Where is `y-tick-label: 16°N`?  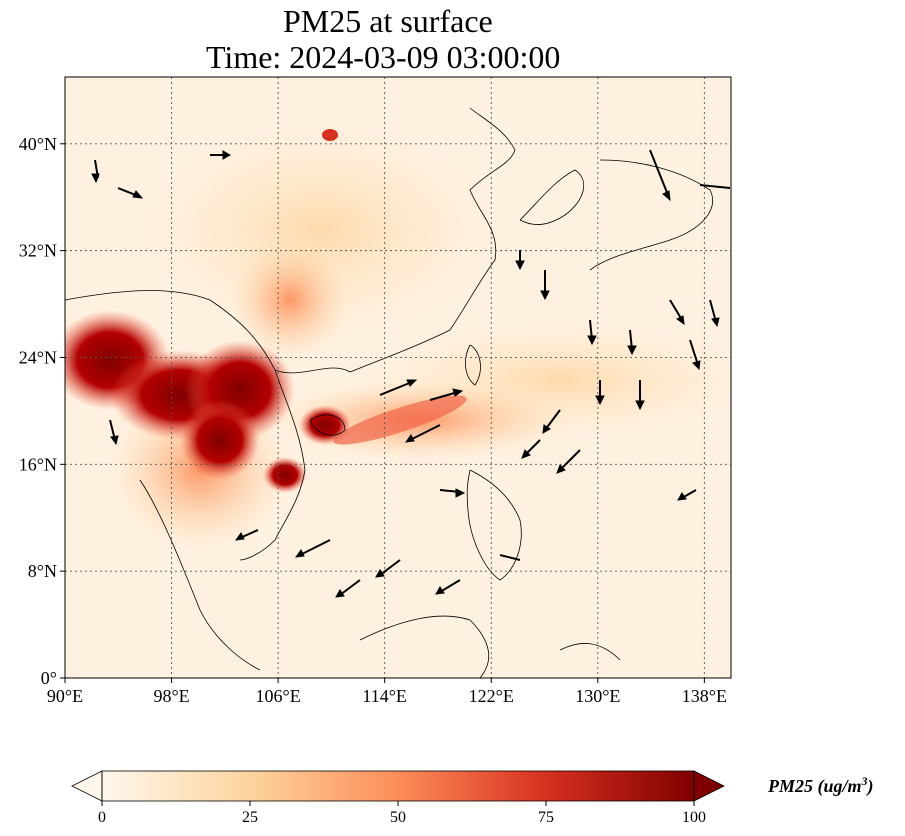
y-tick-label: 16°N is located at coordinates (38, 464).